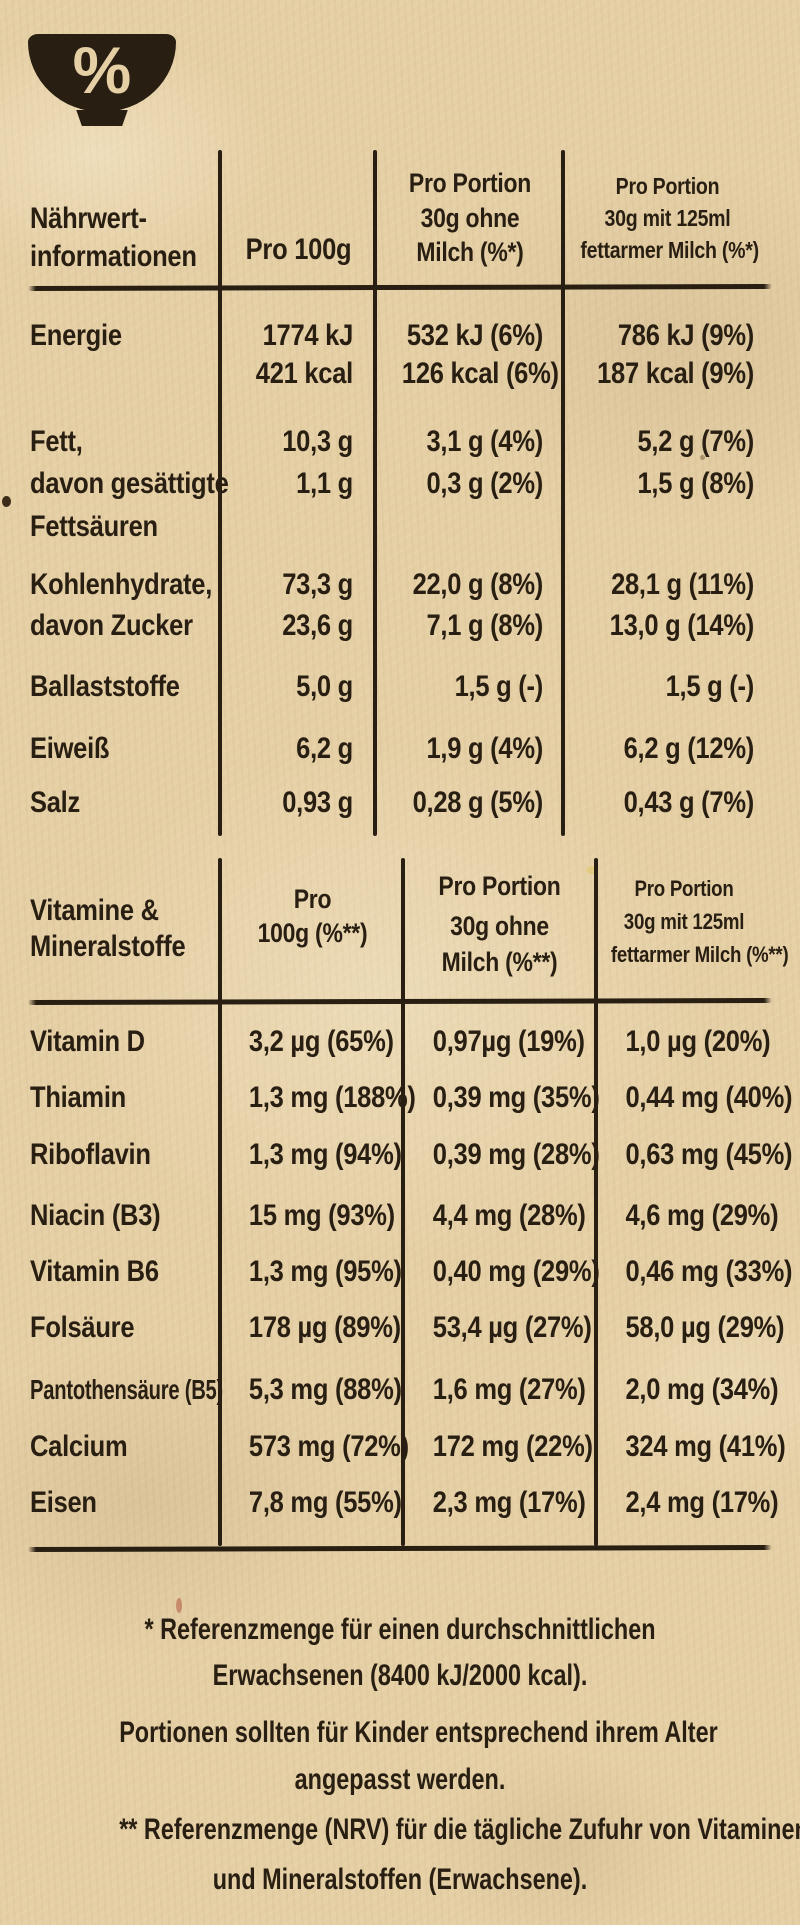 This screenshot has width=800, height=1925. What do you see at coordinates (667, 218) in the screenshot?
I see `table1-col-milk-header: 30g mit 125ml` at bounding box center [667, 218].